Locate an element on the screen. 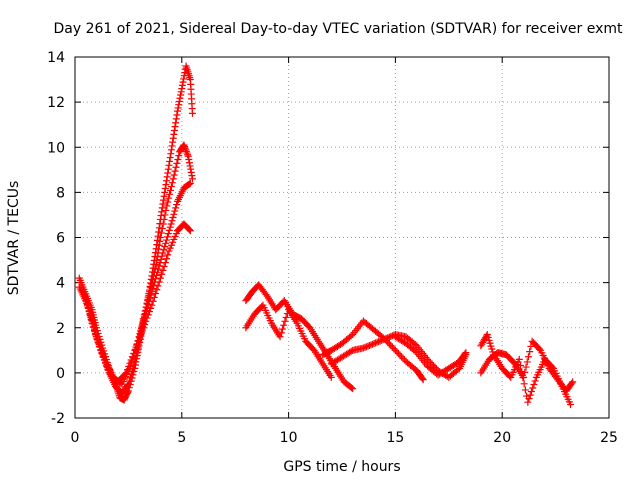 The height and width of the screenshot is (480, 640). series-track-k is located at coordinates (527, 366).